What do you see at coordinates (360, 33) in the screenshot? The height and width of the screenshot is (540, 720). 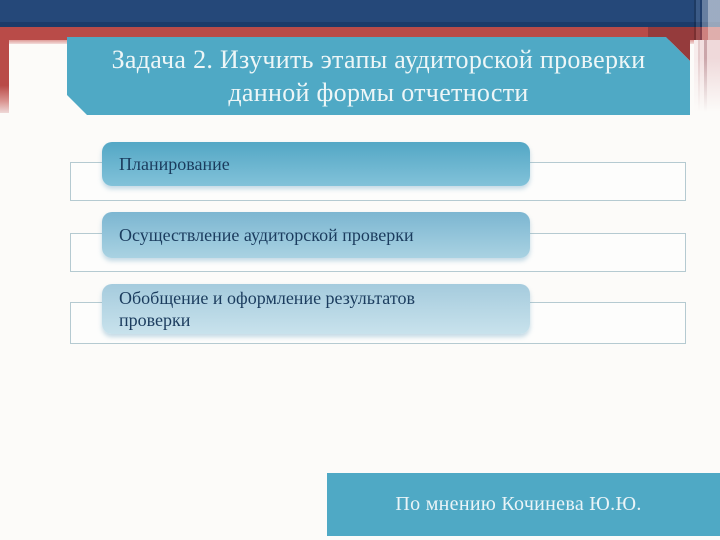 I see `red-accent-bar` at bounding box center [360, 33].